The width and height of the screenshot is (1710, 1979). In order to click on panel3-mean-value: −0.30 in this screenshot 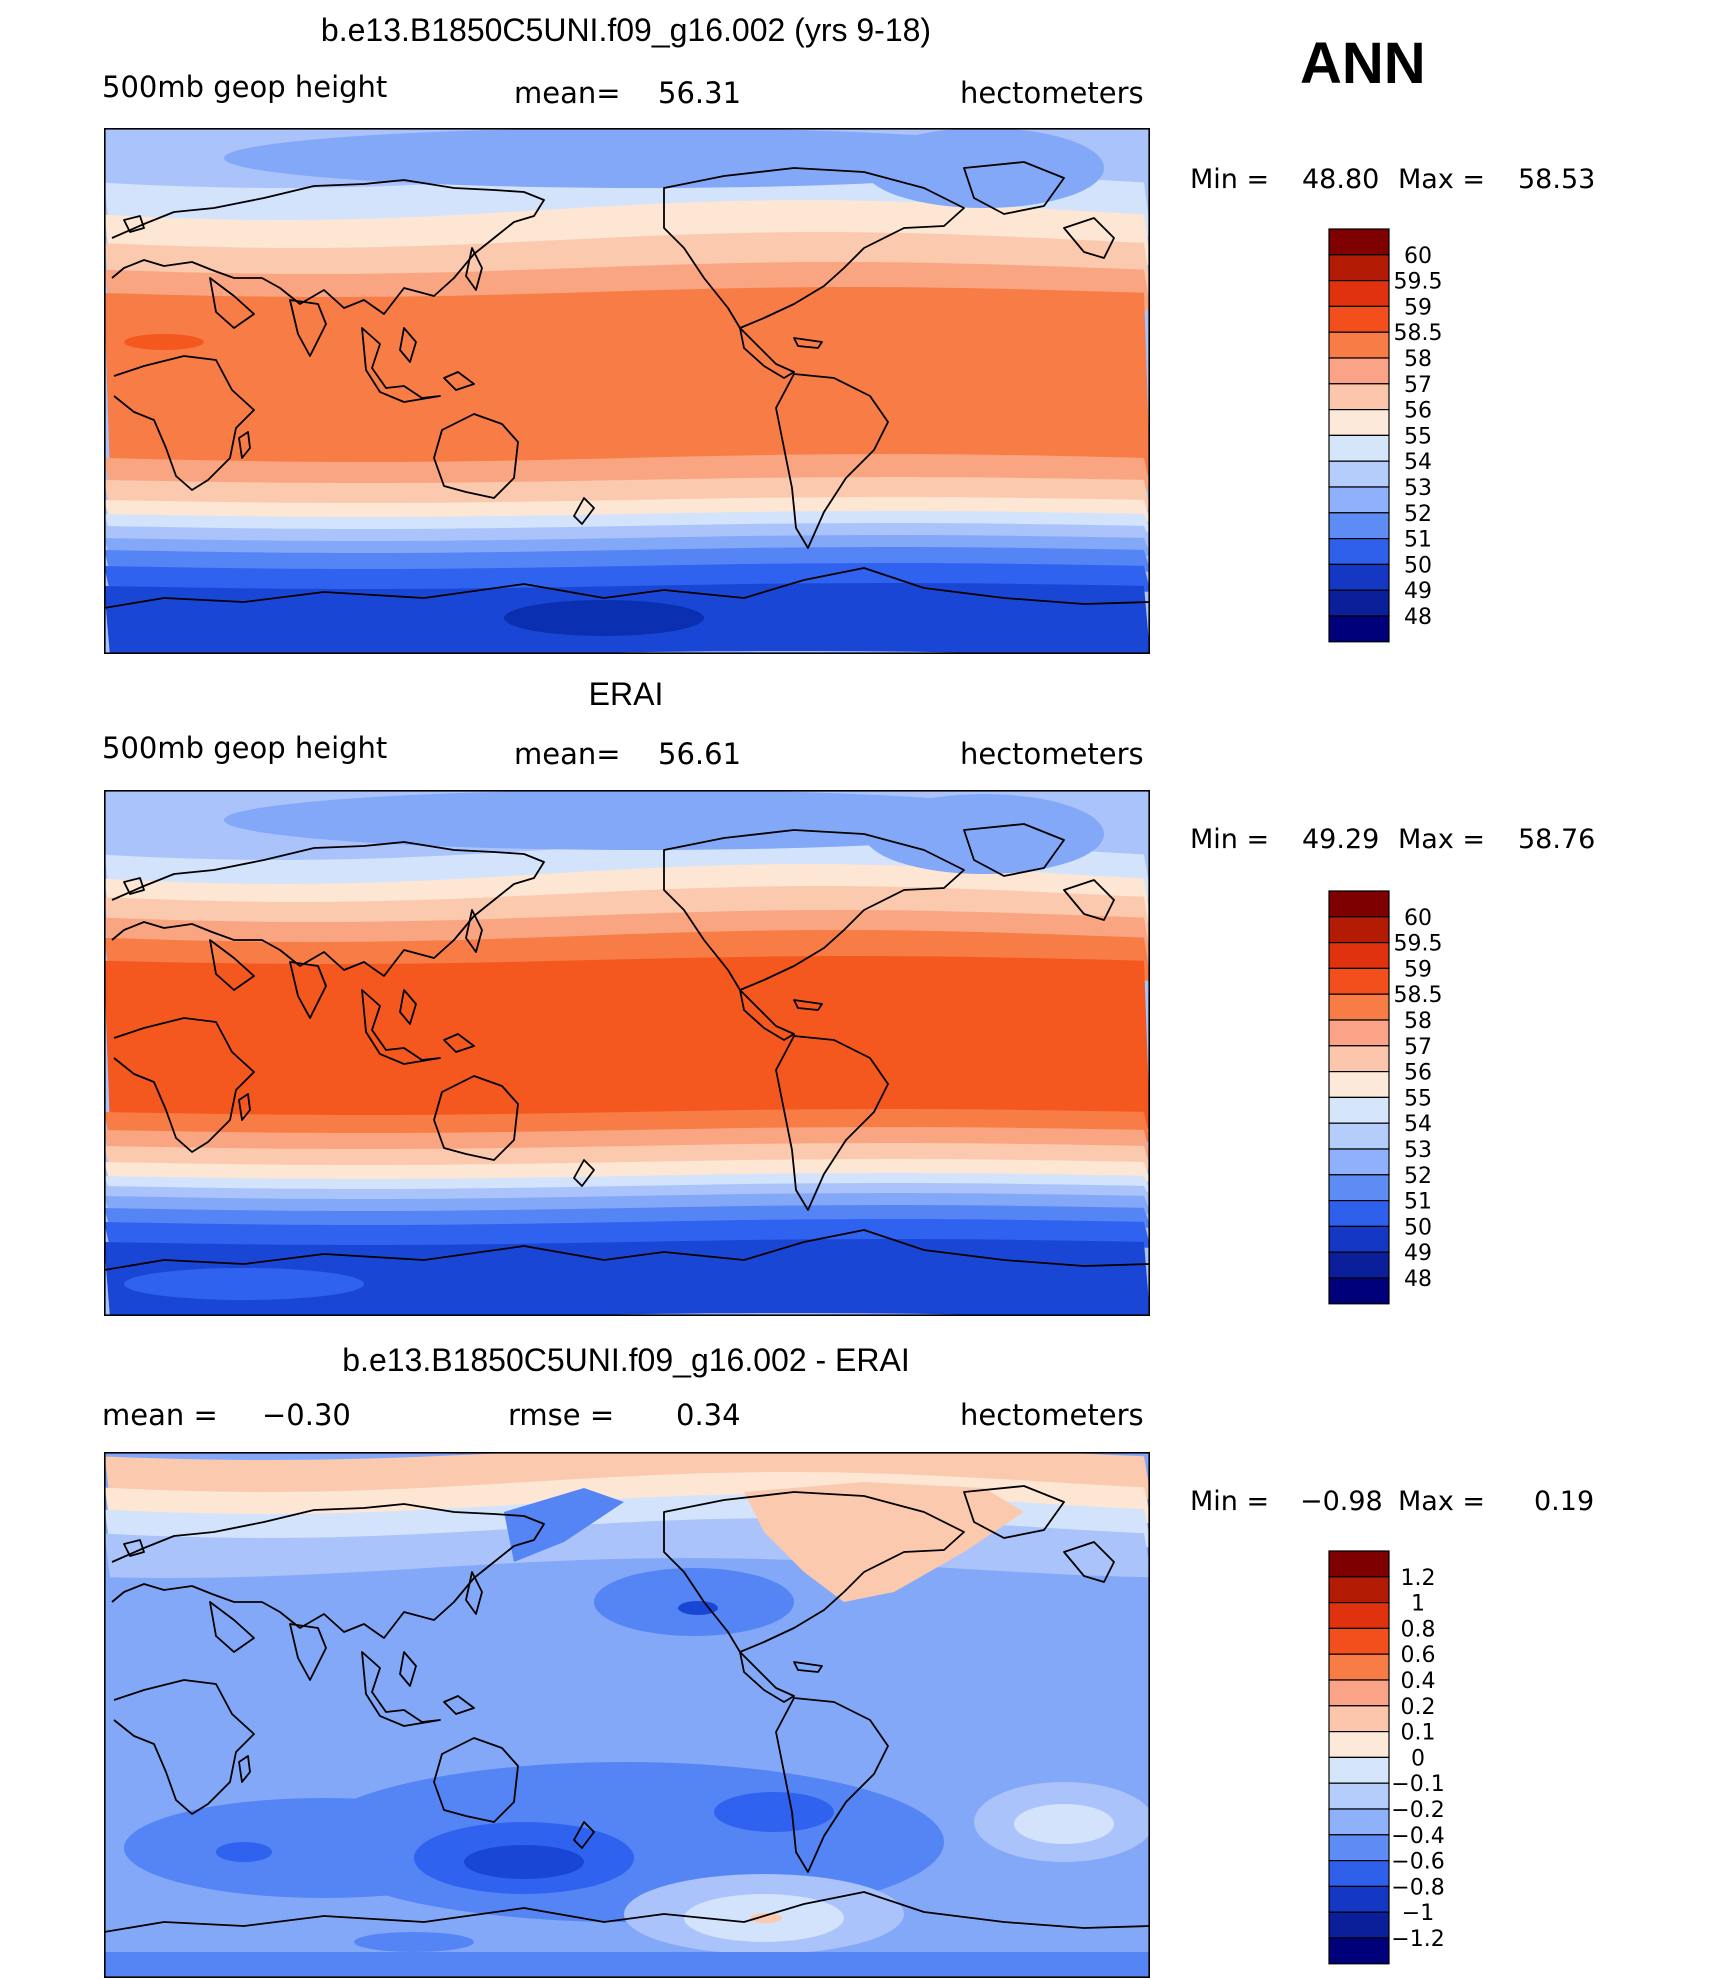, I will do `click(306, 1415)`.